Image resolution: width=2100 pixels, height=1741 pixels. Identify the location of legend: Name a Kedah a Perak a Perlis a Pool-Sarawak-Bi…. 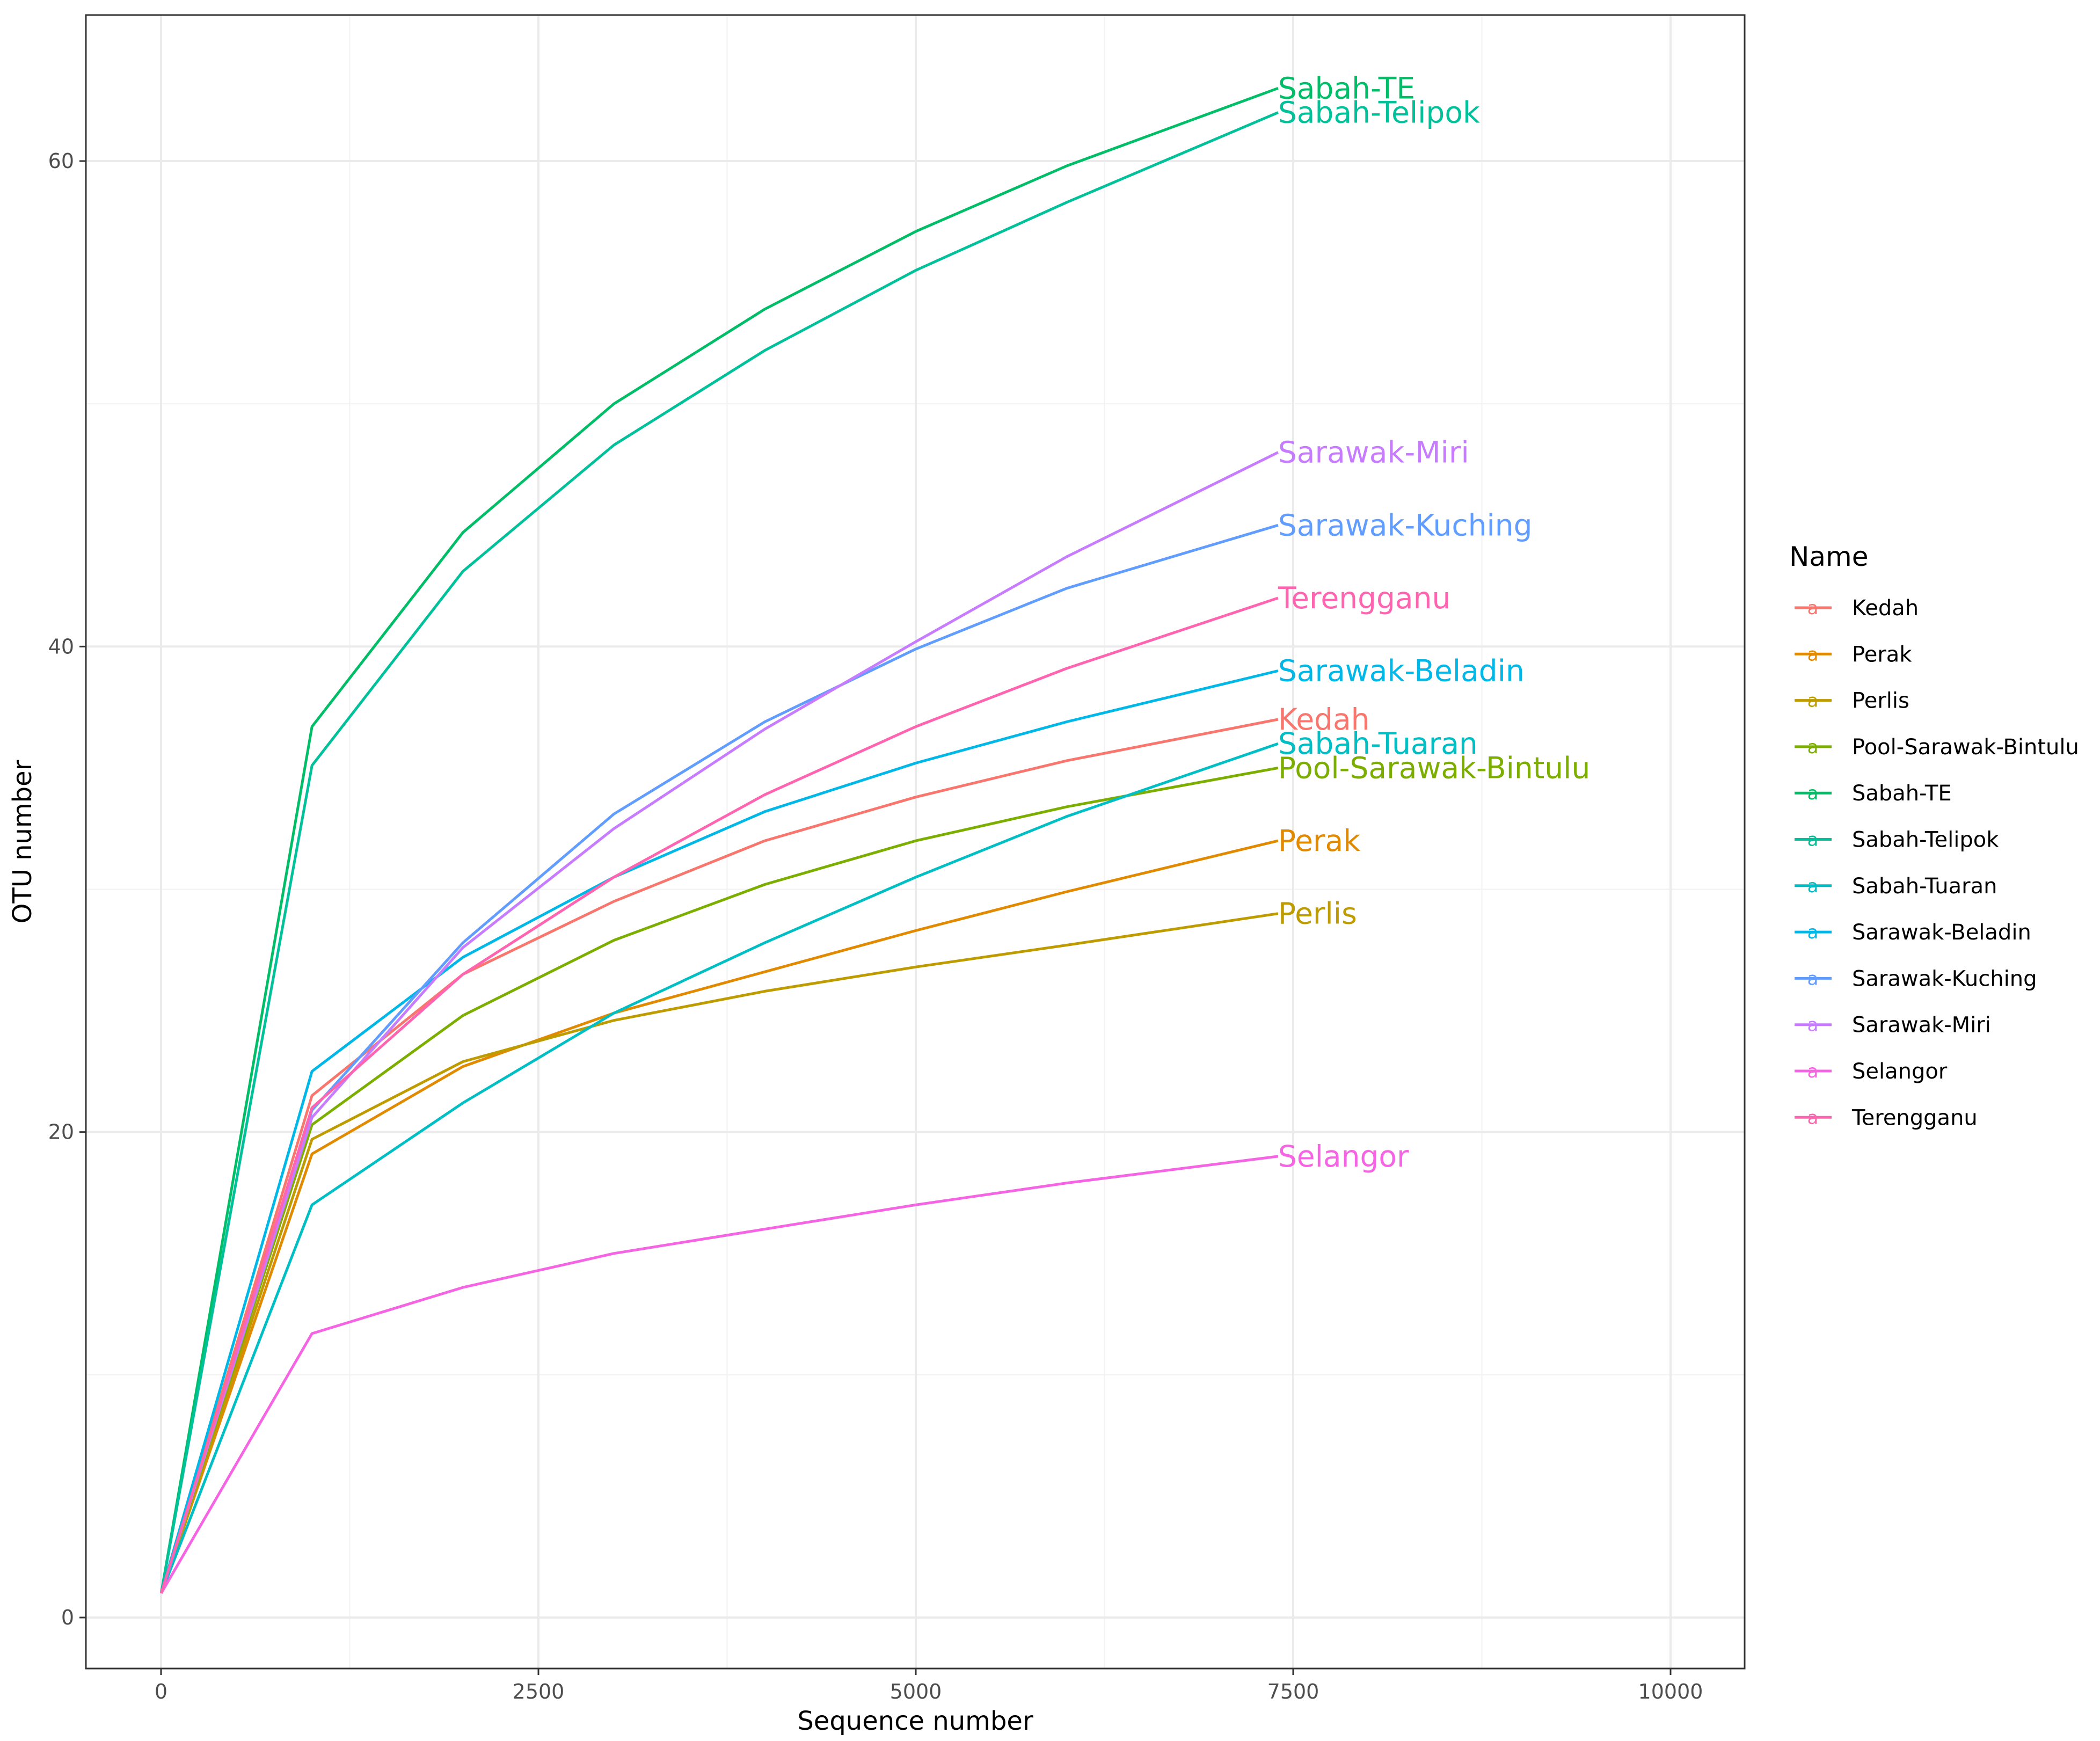
(1934, 836).